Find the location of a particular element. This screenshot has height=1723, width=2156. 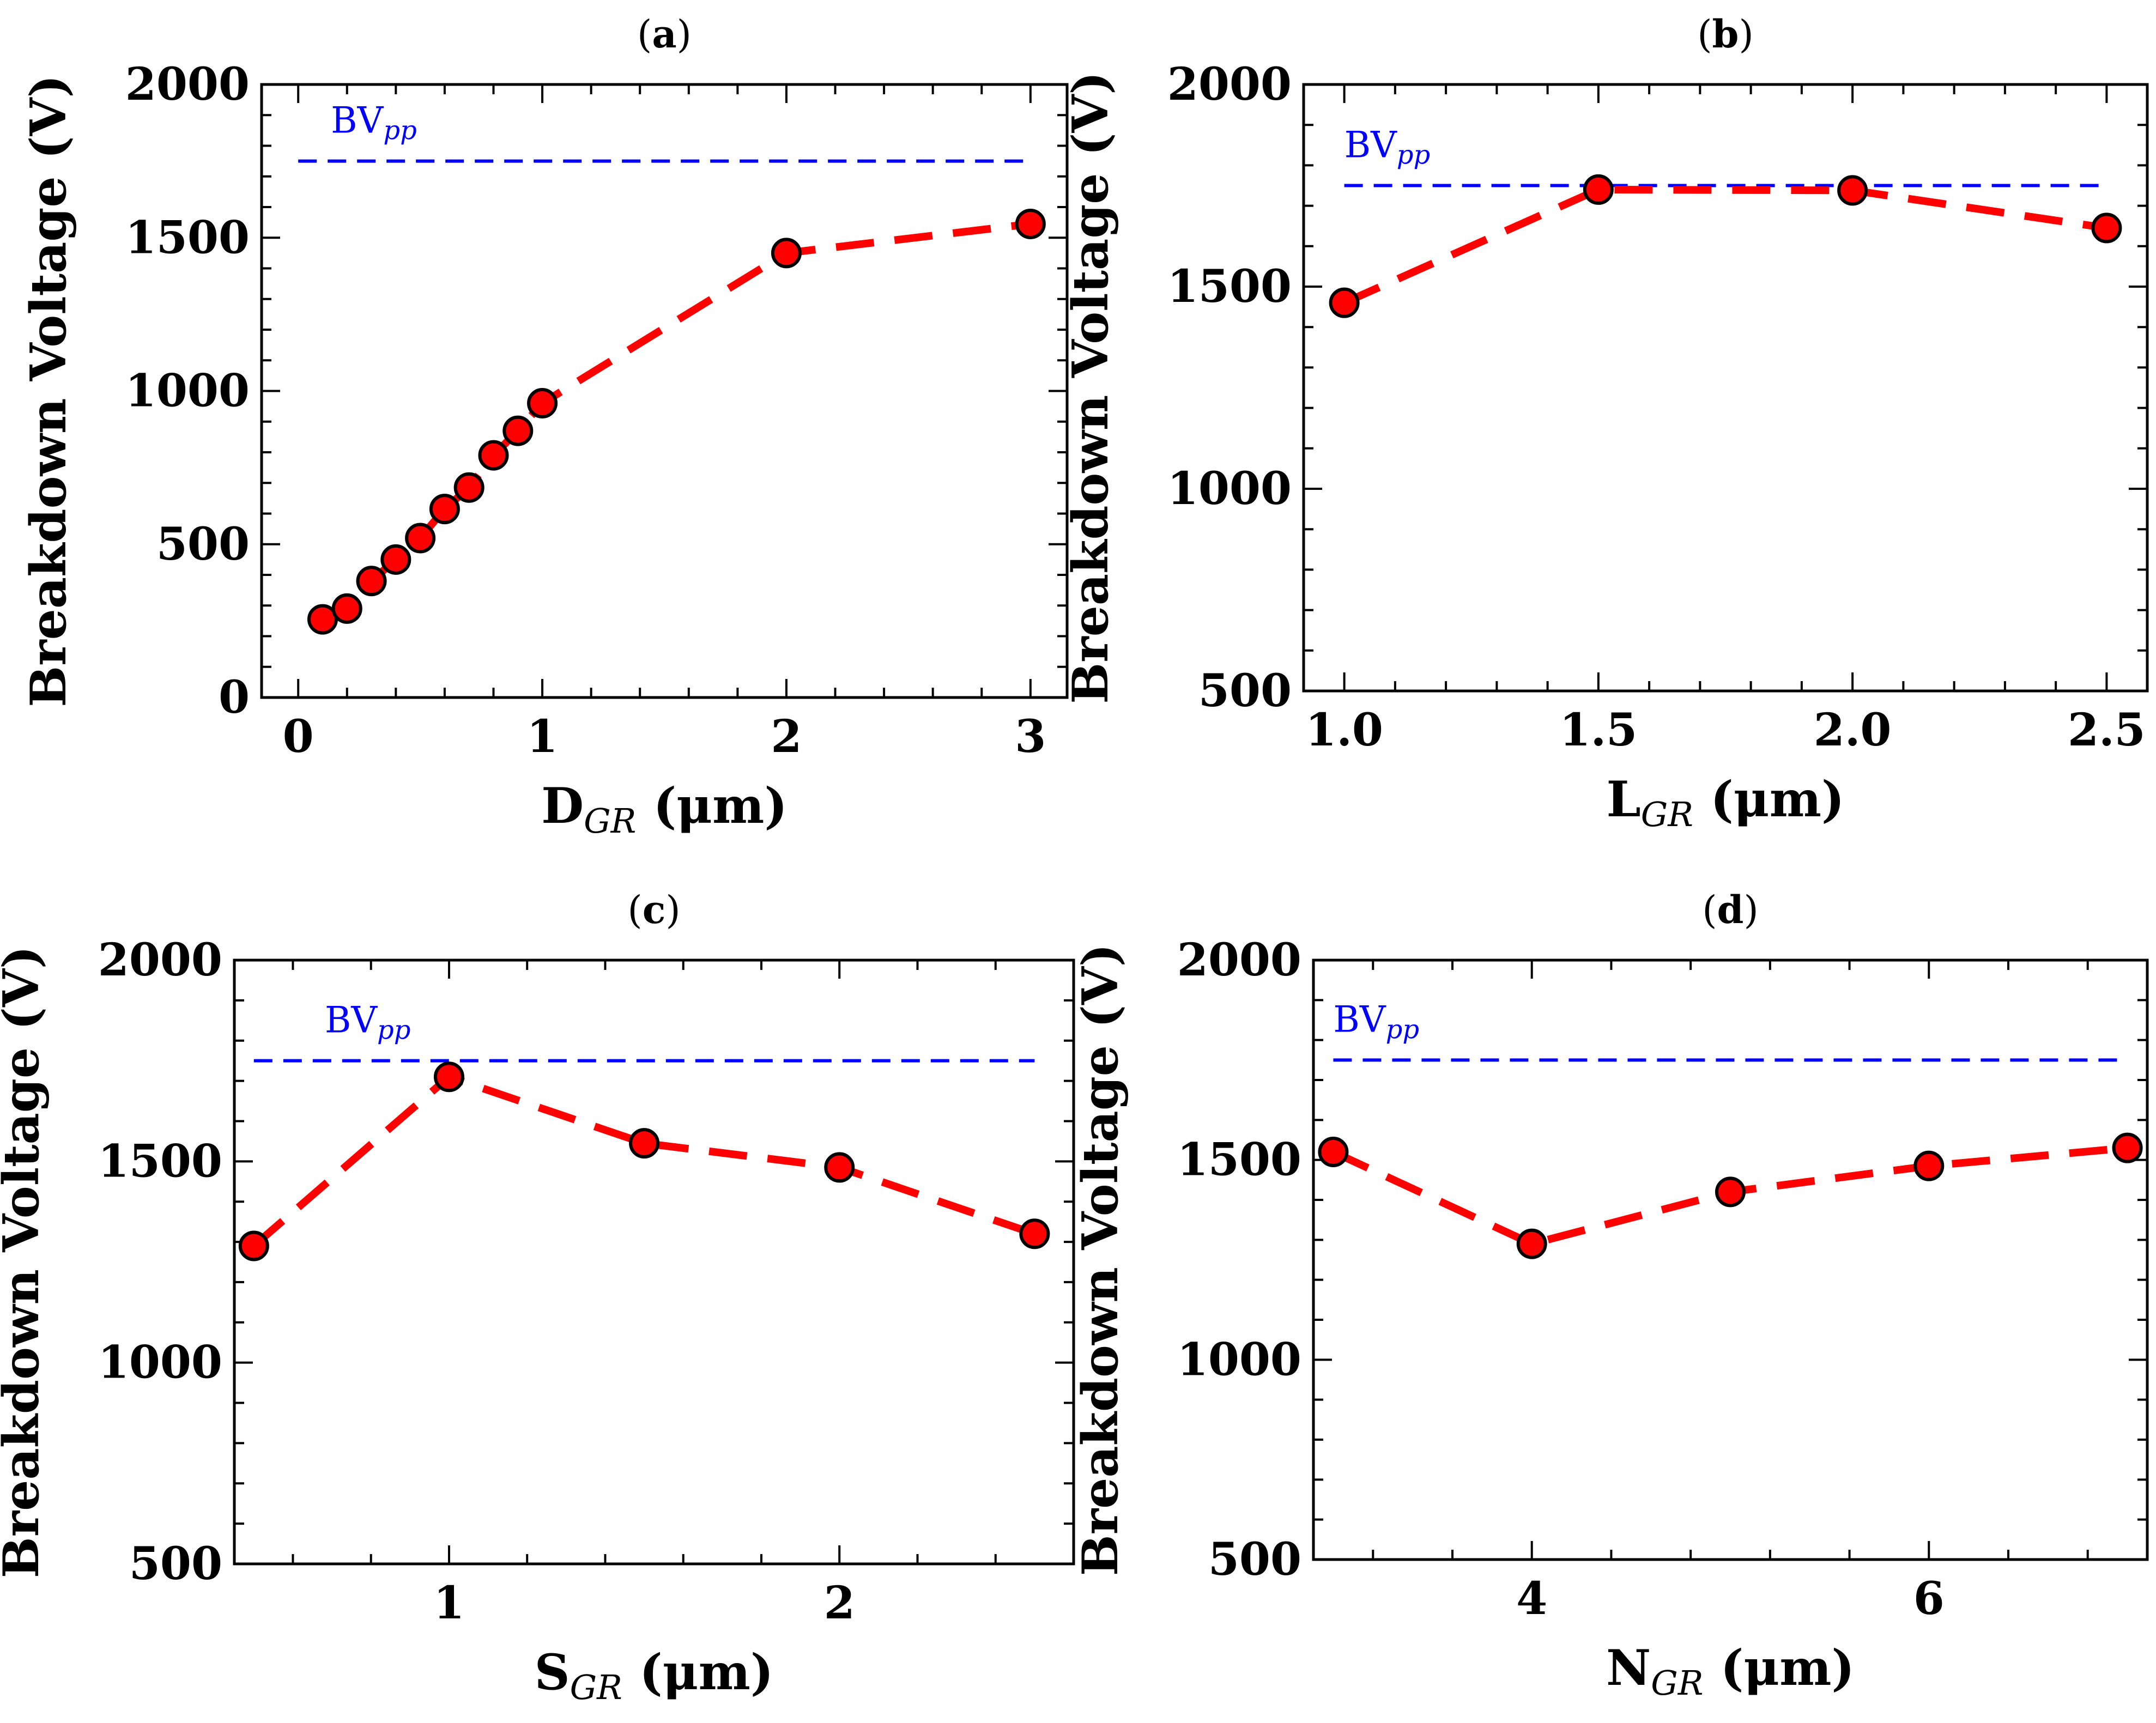

panel-title: (d) is located at coordinates (1730, 910).